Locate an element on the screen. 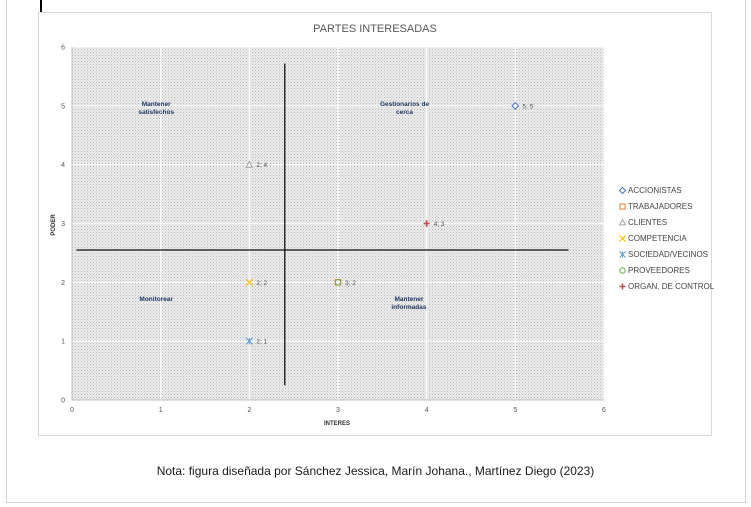 This screenshot has height=507, width=751. text-cursor is located at coordinates (41, 6).